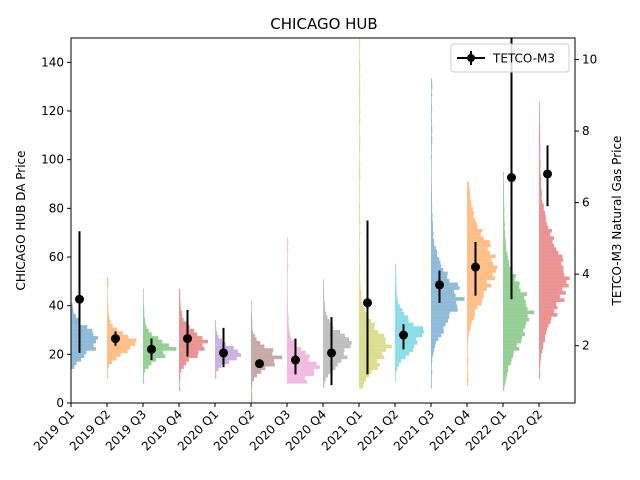 The image size is (640, 480). What do you see at coordinates (375, 213) in the screenshot?
I see `histogram-2021-q1` at bounding box center [375, 213].